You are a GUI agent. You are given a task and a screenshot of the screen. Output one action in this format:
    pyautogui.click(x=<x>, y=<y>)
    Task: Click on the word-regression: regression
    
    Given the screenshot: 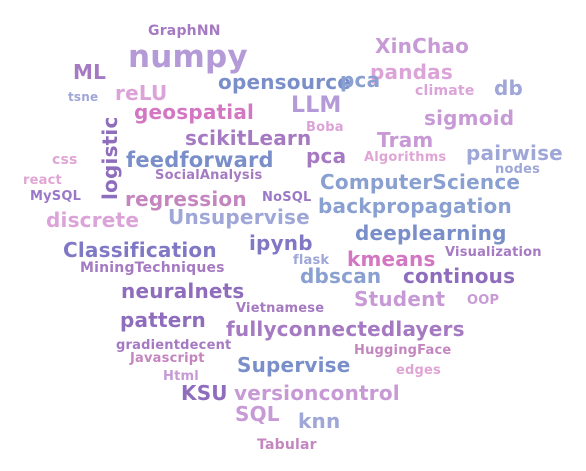 What is the action you would take?
    pyautogui.click(x=186, y=199)
    